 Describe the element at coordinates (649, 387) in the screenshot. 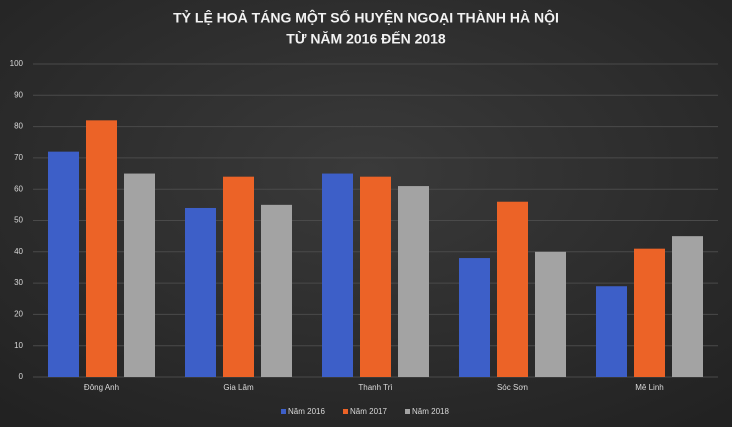

I see `x-tick-label: Mê Linh` at that location.